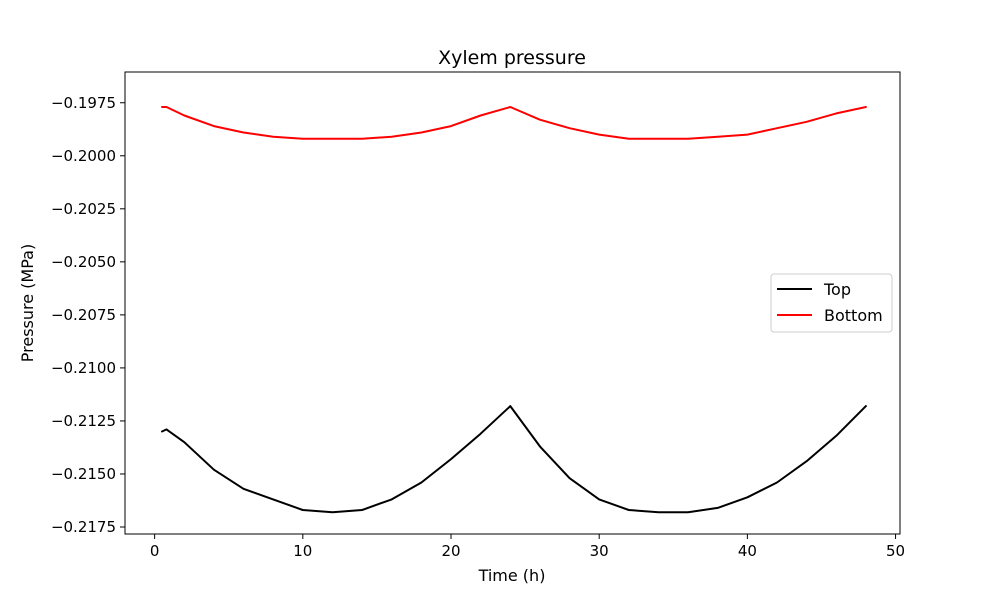 This screenshot has width=1000, height=600. What do you see at coordinates (83, 421) in the screenshot?
I see `y-tick-label: −0.2125` at bounding box center [83, 421].